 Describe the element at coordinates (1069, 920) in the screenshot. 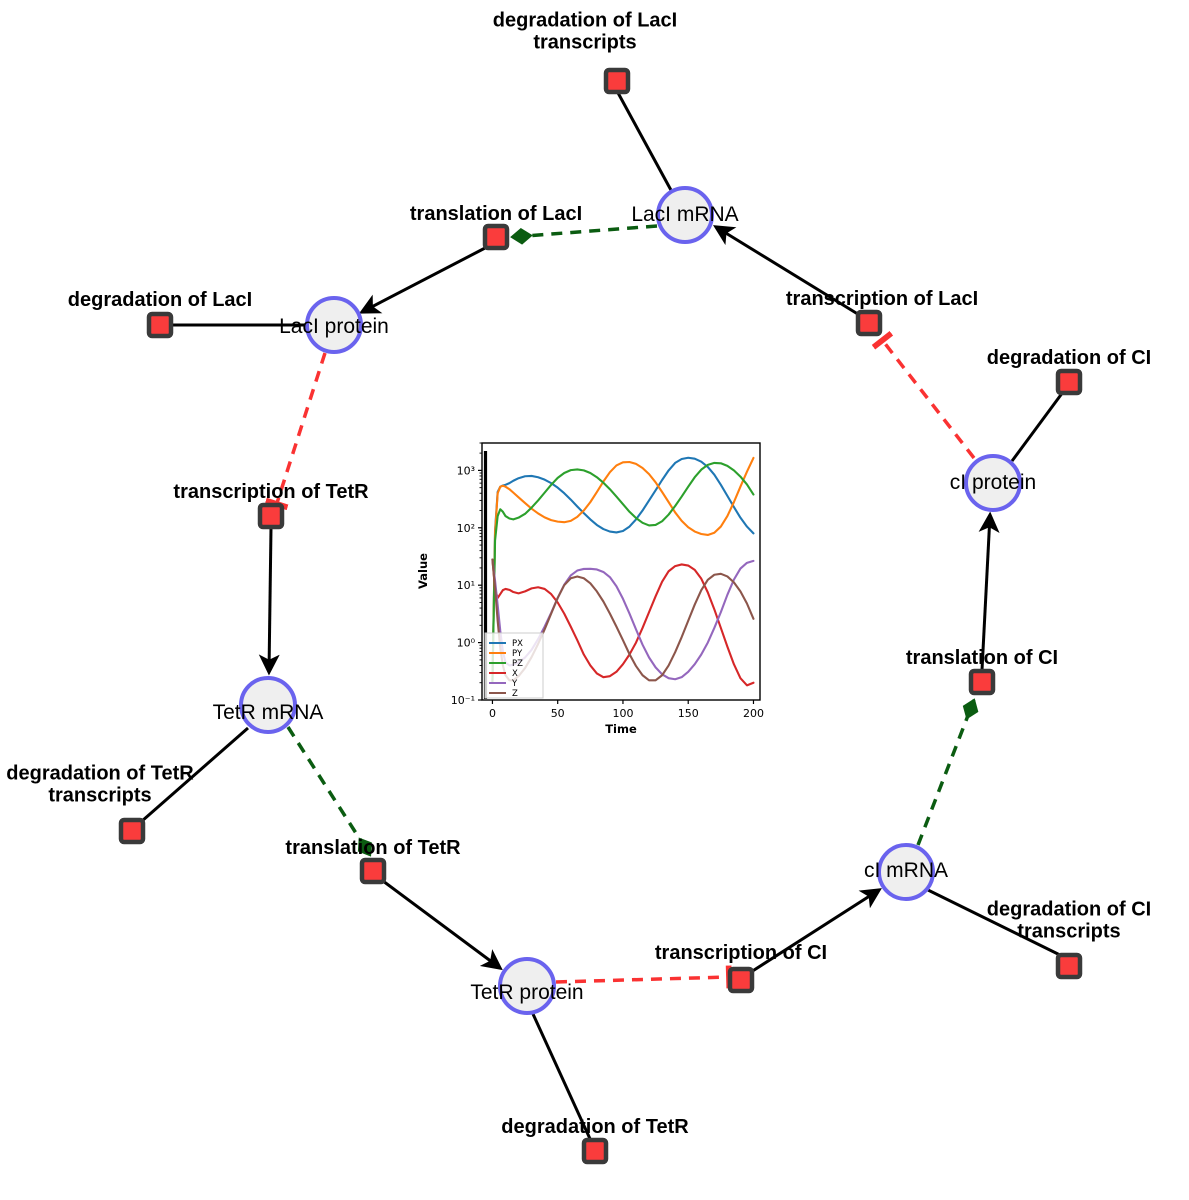

I see `reaction-label-deg-ci-transcripts: degradation of CI transcripts` at that location.